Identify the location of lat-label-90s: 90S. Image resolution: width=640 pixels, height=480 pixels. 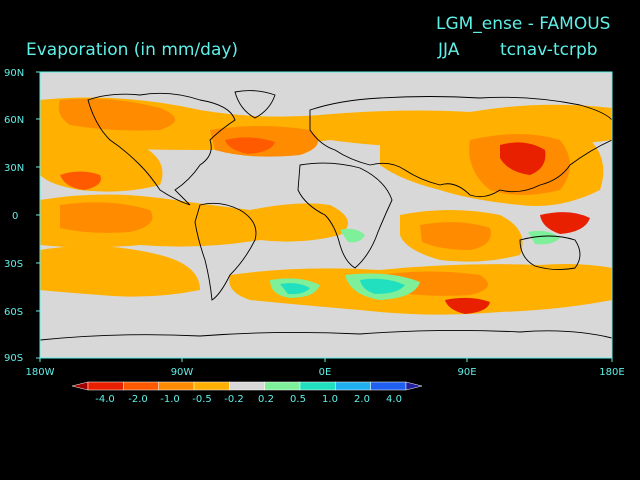
(14, 358).